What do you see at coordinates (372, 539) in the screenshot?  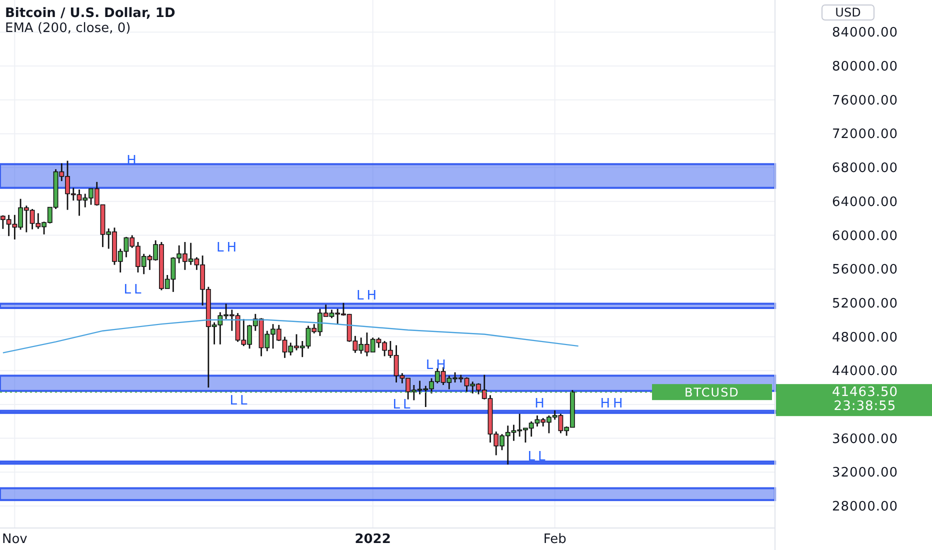 I see `x-tick-label: 2022` at bounding box center [372, 539].